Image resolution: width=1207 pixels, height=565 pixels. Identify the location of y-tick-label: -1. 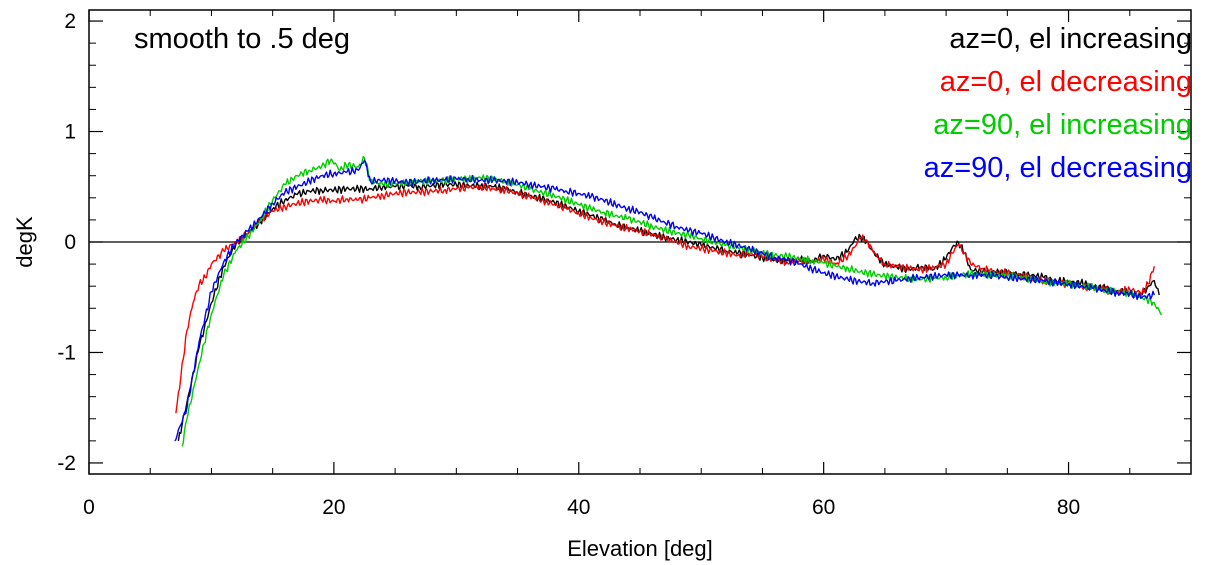
(66, 352).